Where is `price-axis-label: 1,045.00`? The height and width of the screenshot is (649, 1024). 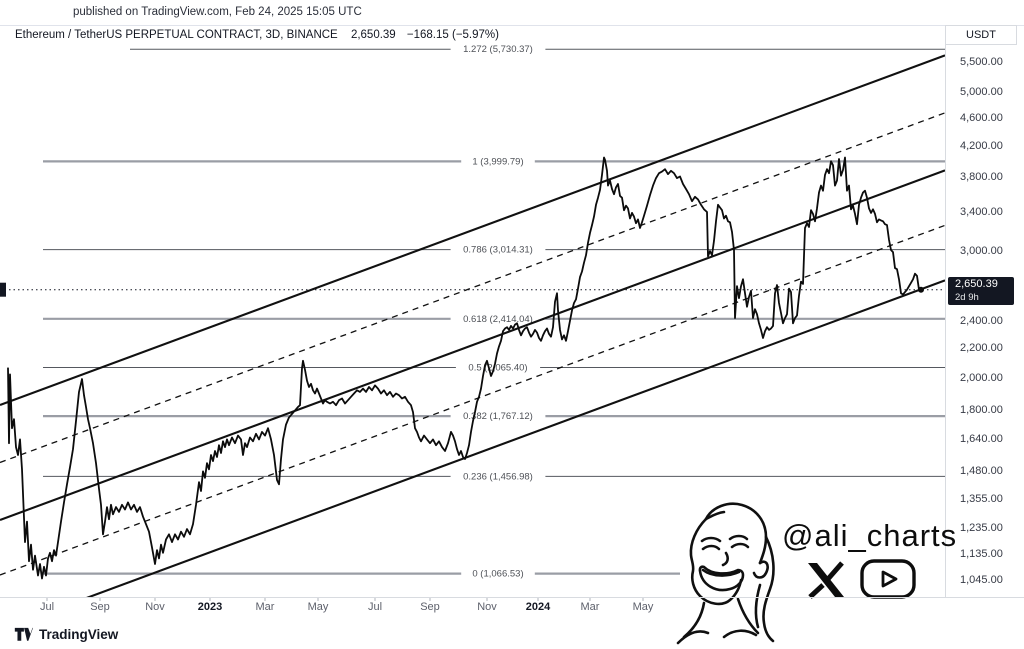
price-axis-label: 1,045.00 is located at coordinates (981, 579).